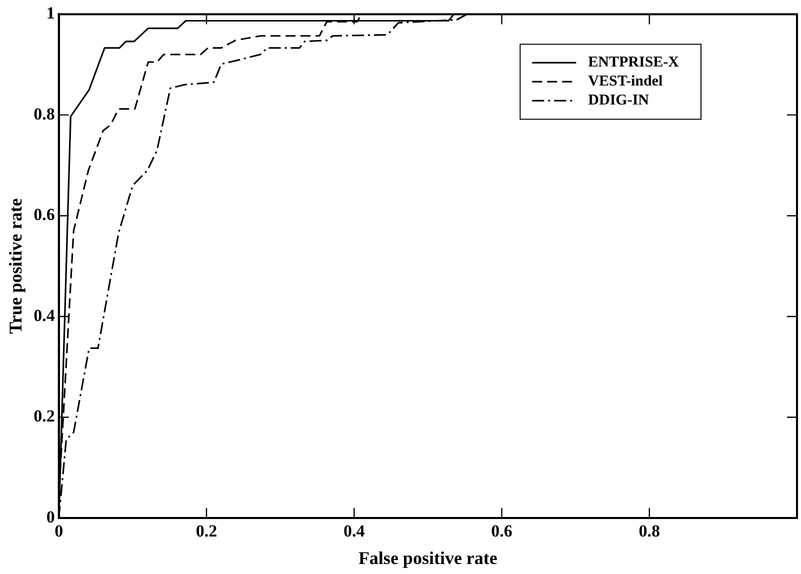 Image resolution: width=801 pixels, height=574 pixels. What do you see at coordinates (50, 13) in the screenshot?
I see `y-tick-label: 1` at bounding box center [50, 13].